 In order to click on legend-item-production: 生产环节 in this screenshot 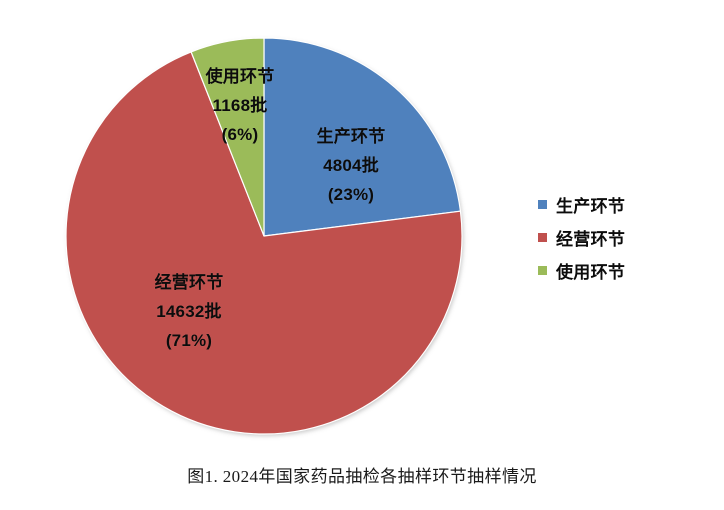, I will do `click(618, 204)`.